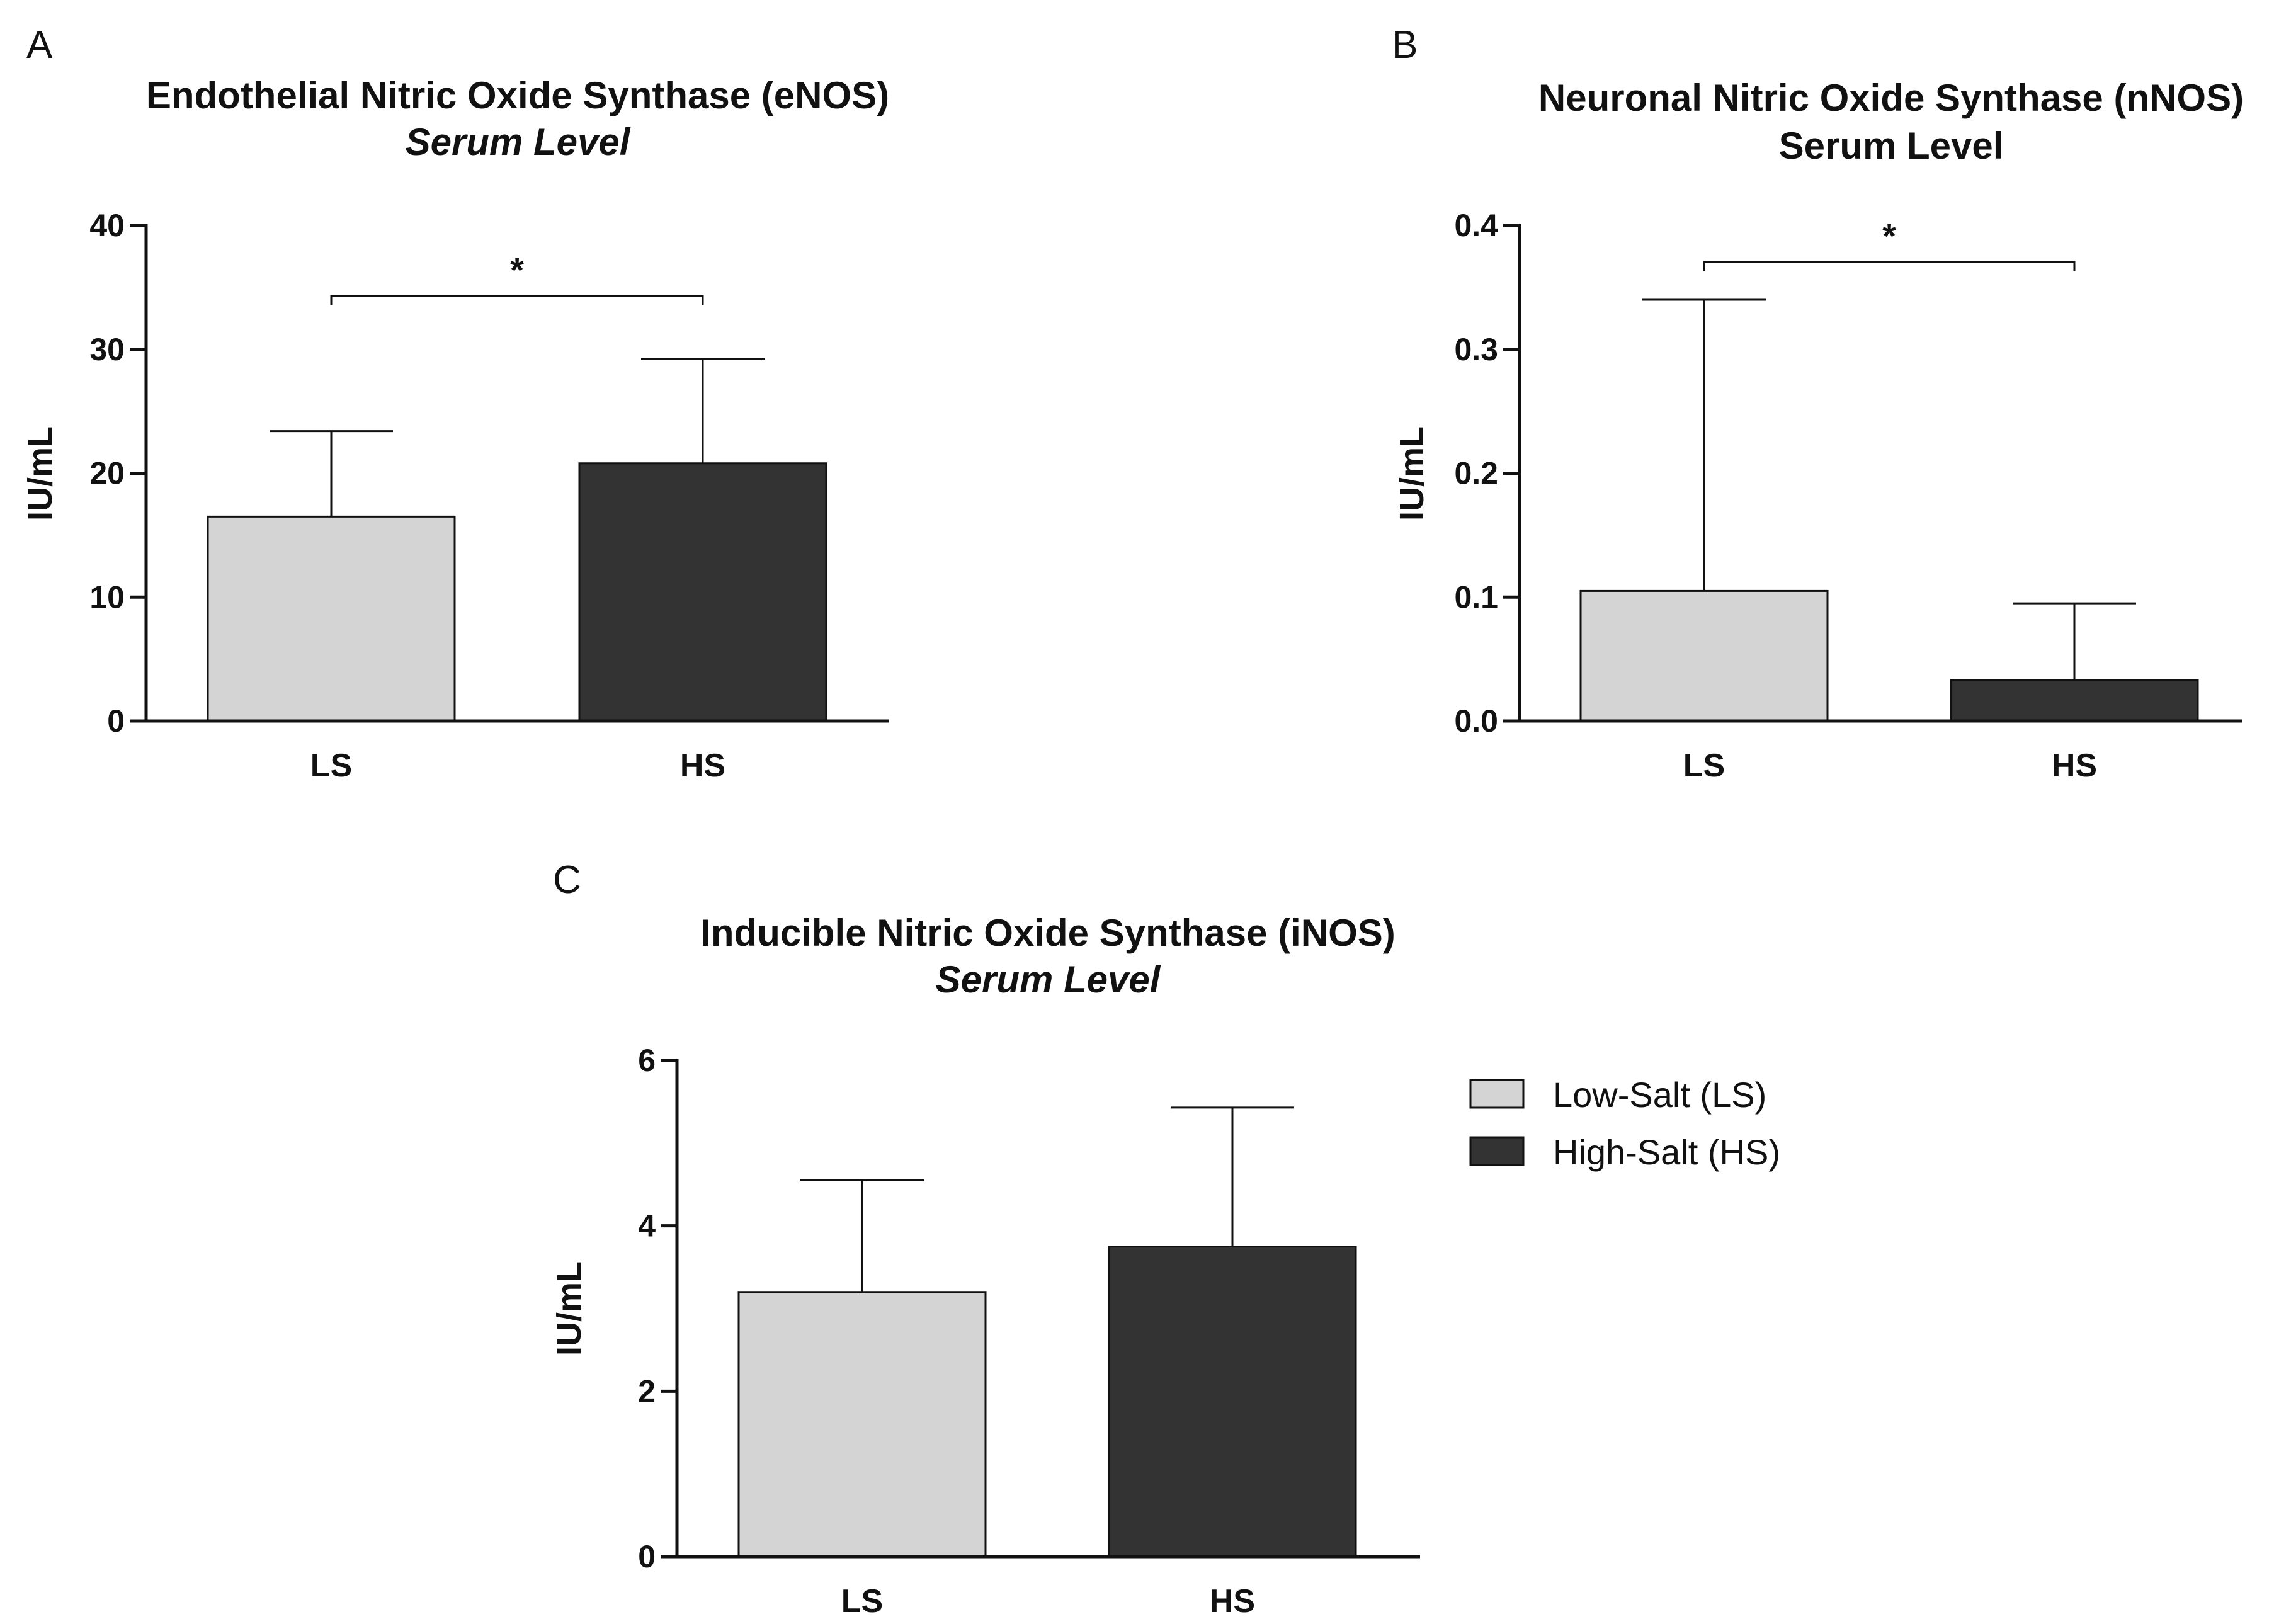 The height and width of the screenshot is (1624, 2291). Describe the element at coordinates (567, 880) in the screenshot. I see `panel-letter-c: C` at that location.